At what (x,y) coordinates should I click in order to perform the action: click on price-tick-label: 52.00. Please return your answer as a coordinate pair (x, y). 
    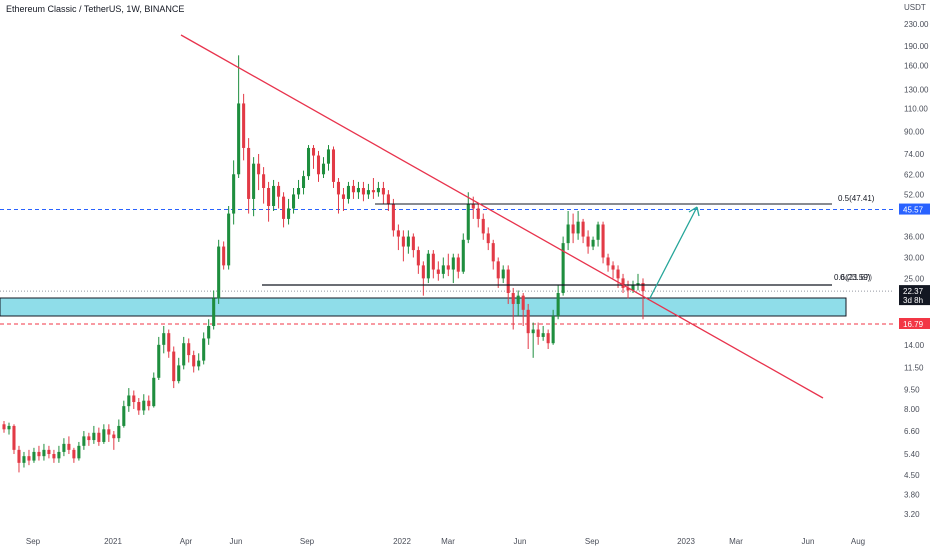
    Looking at the image, I should click on (914, 194).